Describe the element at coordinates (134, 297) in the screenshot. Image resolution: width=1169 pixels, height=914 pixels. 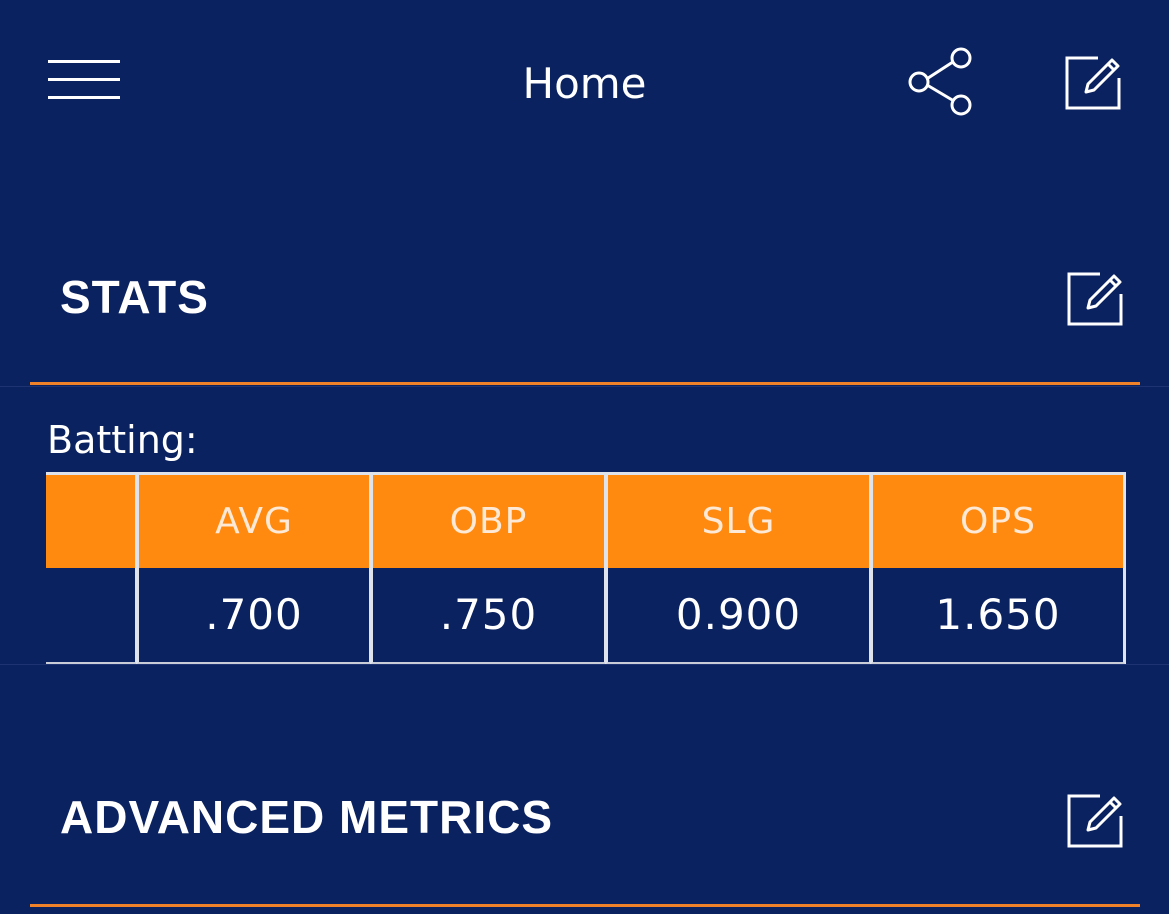
I see `stats-section-title: STATS` at that location.